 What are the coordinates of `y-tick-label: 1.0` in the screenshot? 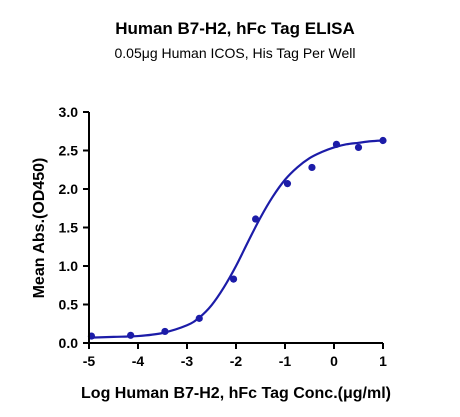 It's located at (69, 266).